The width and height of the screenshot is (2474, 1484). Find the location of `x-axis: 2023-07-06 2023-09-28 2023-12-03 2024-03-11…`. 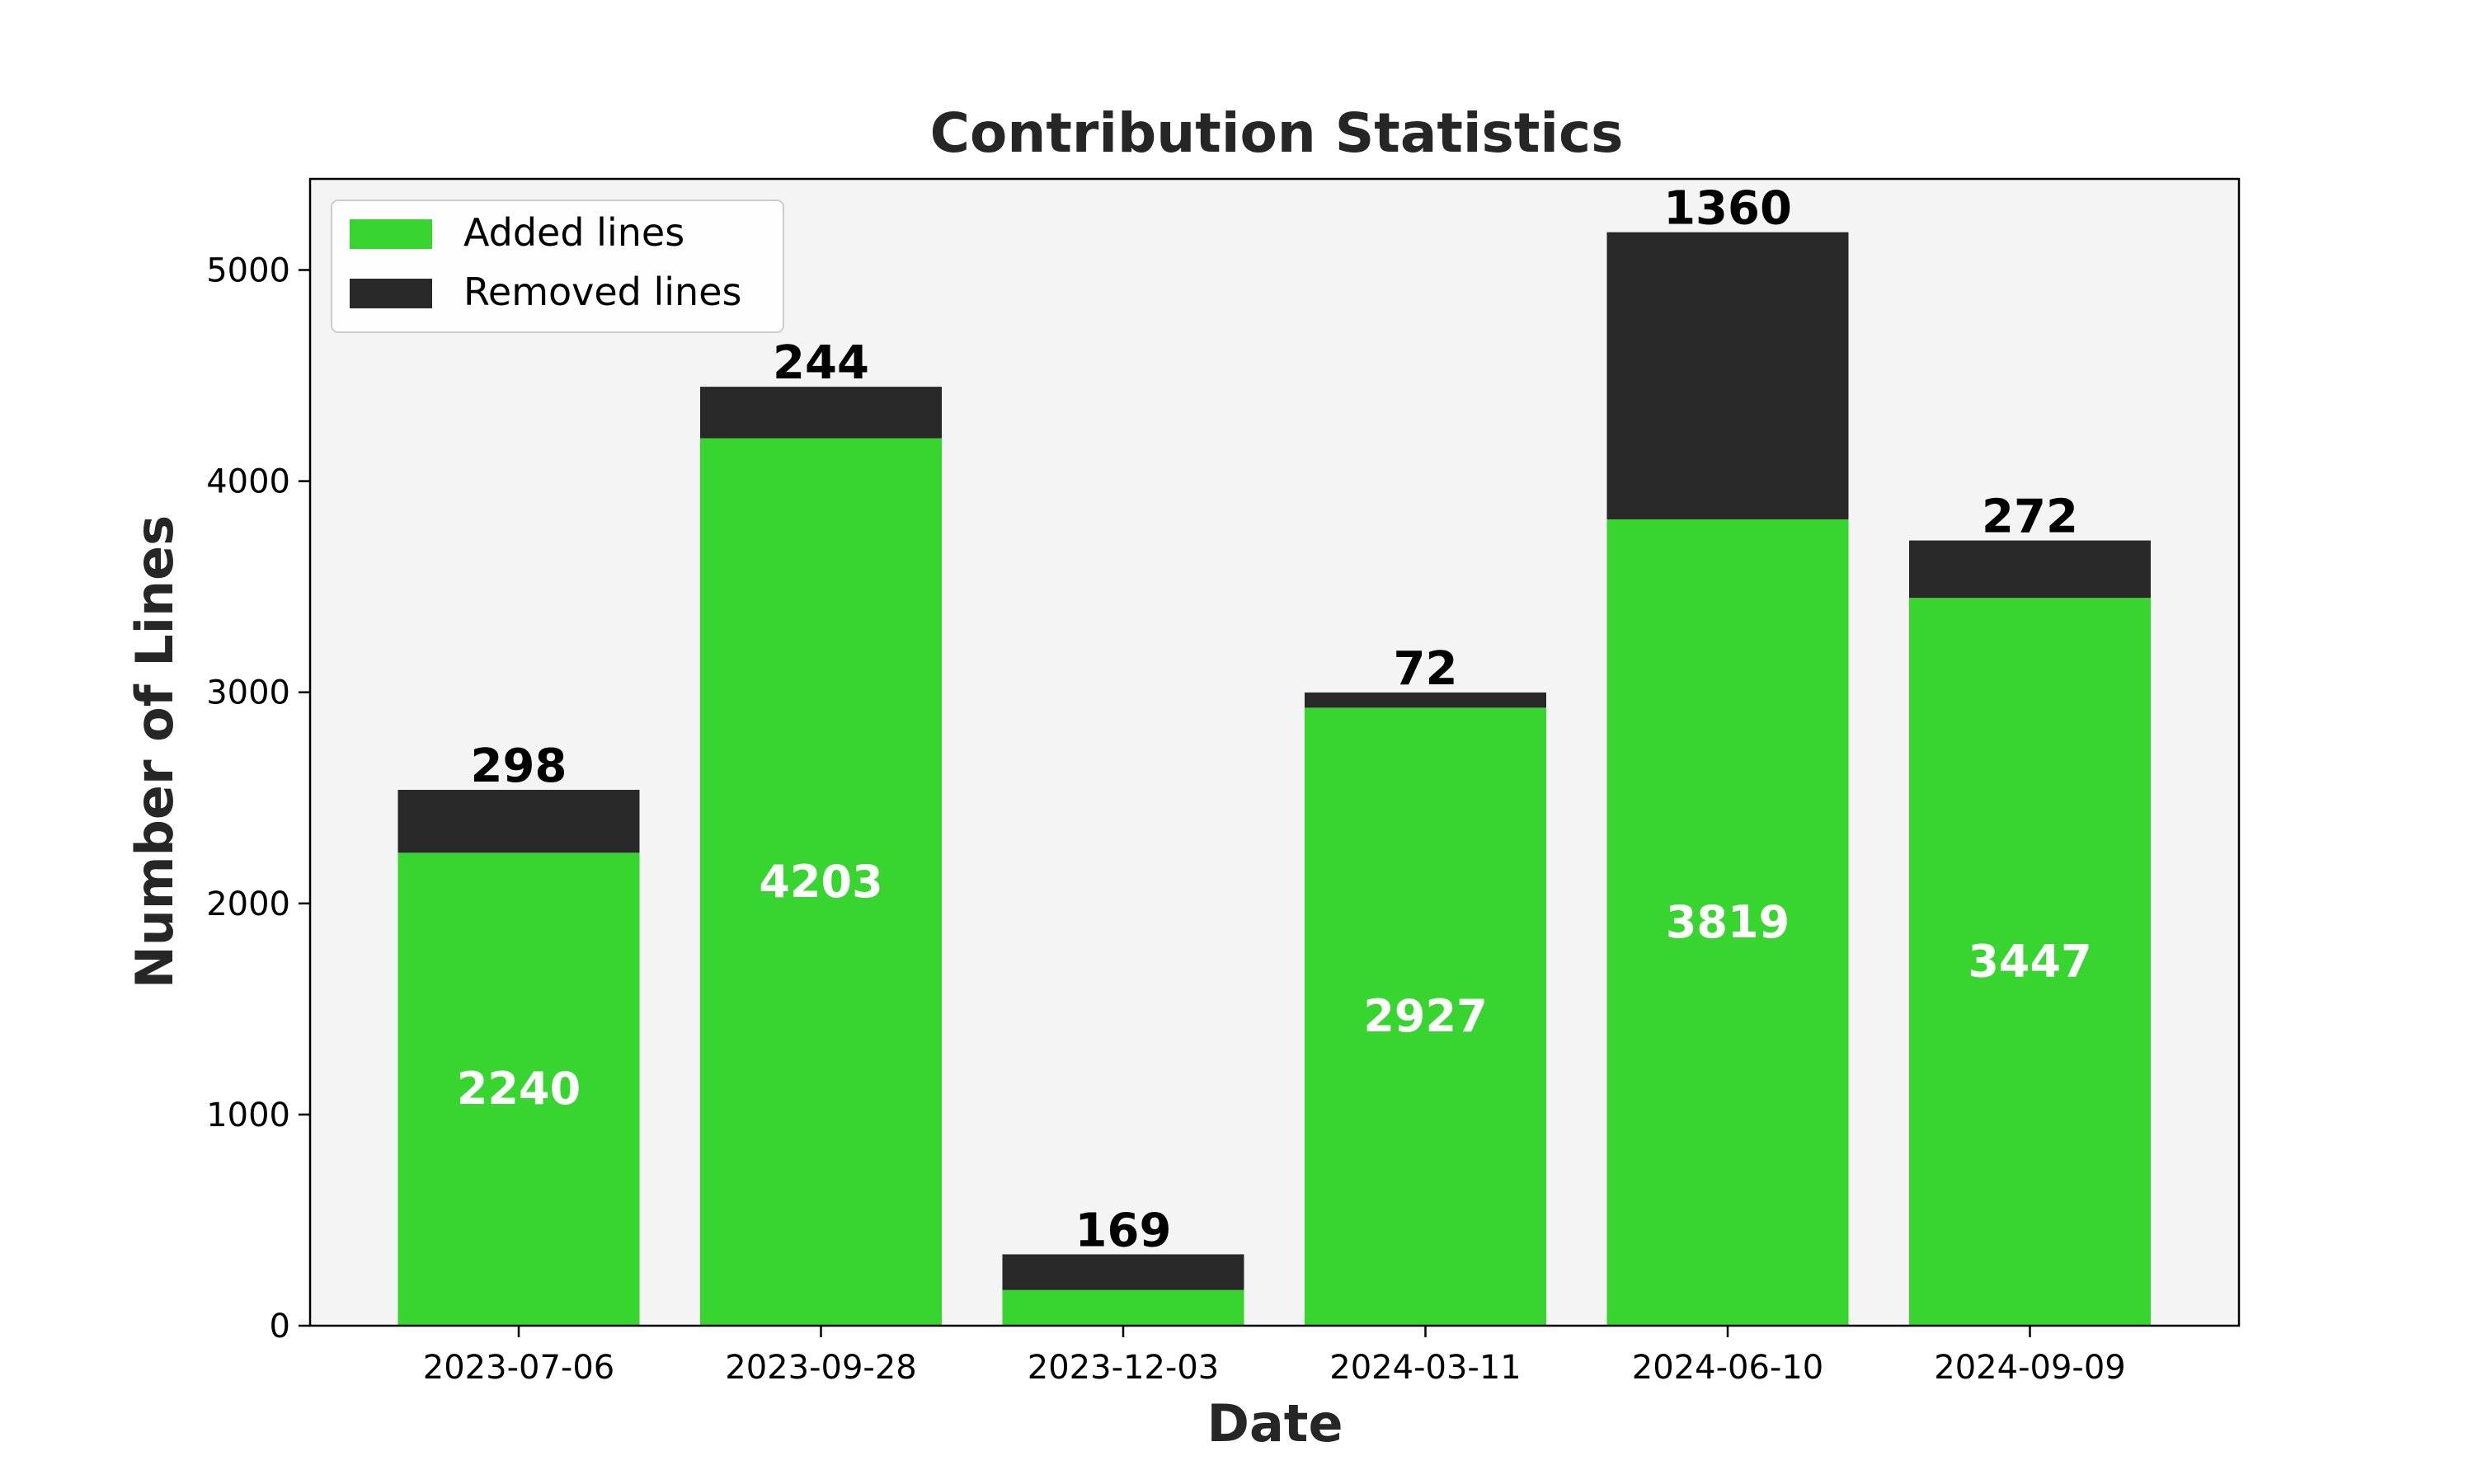

x-axis: 2023-07-06 2023-09-28 2023-12-03 2024-03-11… is located at coordinates (1274, 1356).